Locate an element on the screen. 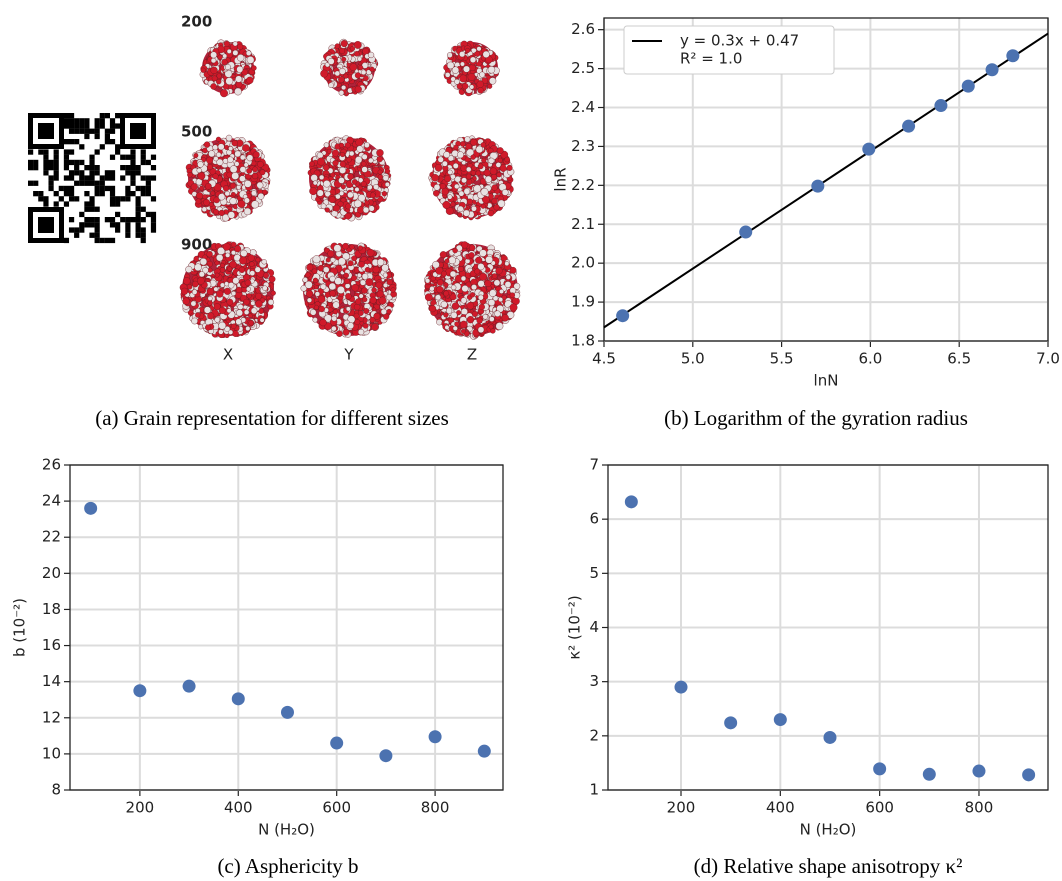  x-tick-label: 5.5 is located at coordinates (782, 359).